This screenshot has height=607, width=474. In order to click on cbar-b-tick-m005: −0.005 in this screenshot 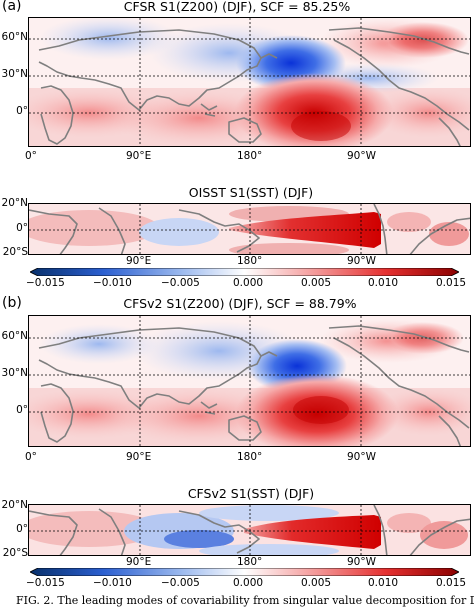, I will do `click(180, 583)`.